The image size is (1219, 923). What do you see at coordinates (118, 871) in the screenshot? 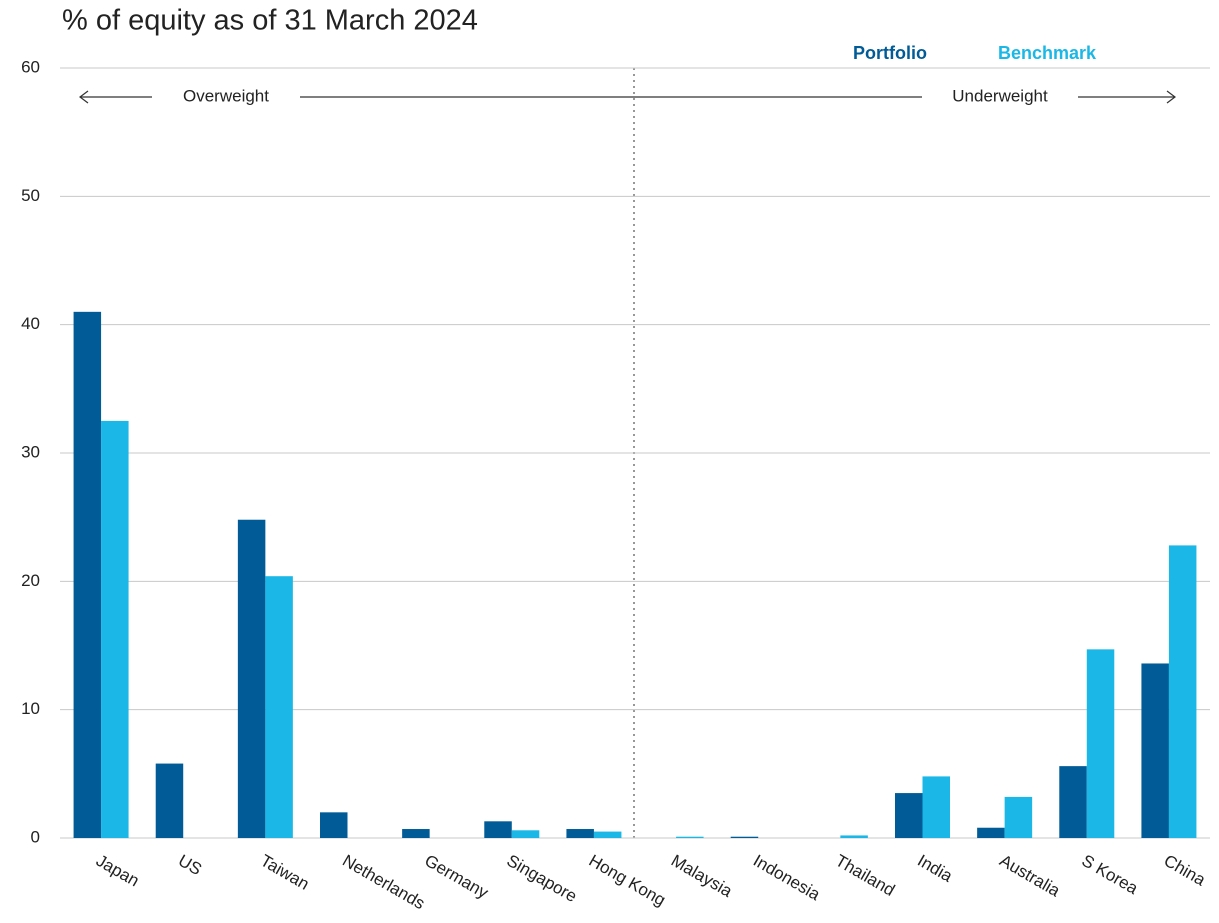
I see `x-tick-label: Japan` at bounding box center [118, 871].